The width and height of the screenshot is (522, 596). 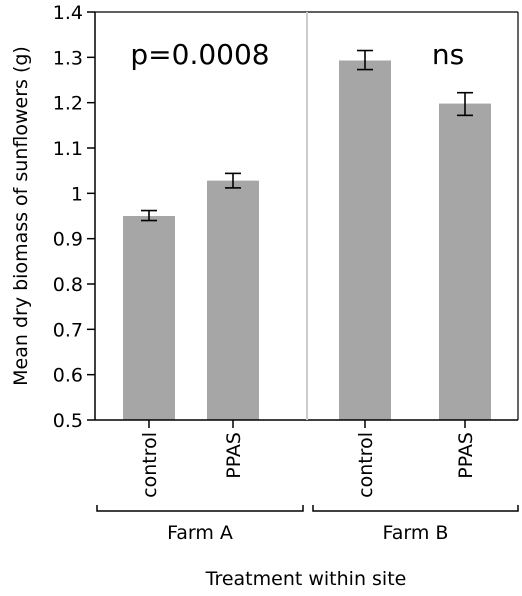 I want to click on y-tick-label: 1, so click(x=77, y=194).